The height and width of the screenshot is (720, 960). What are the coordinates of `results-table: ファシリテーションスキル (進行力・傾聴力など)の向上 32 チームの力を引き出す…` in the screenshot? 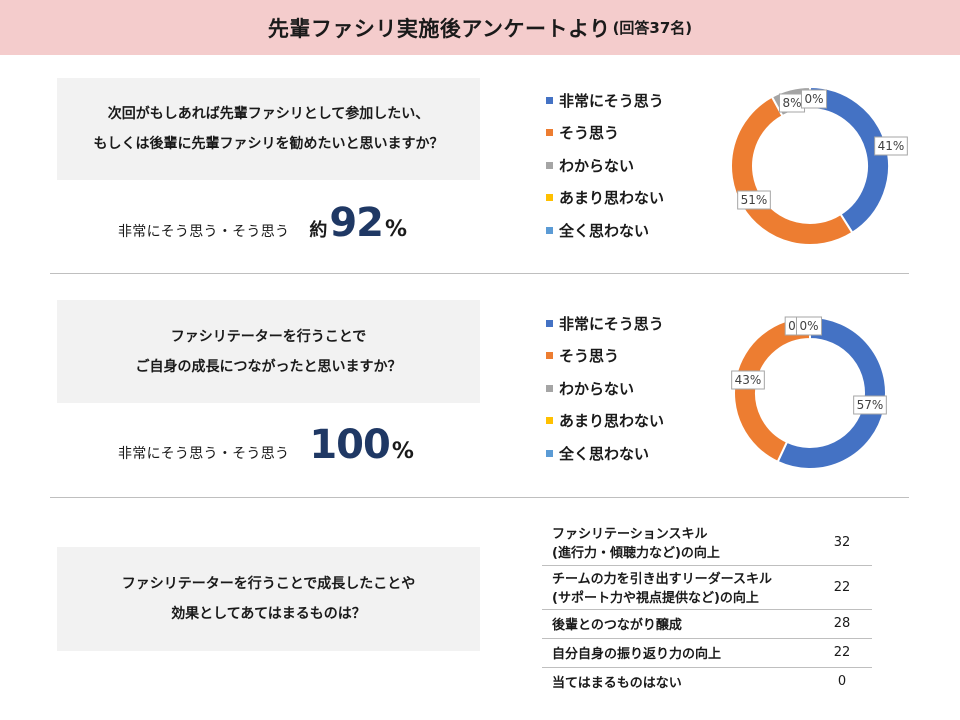 It's located at (707, 608).